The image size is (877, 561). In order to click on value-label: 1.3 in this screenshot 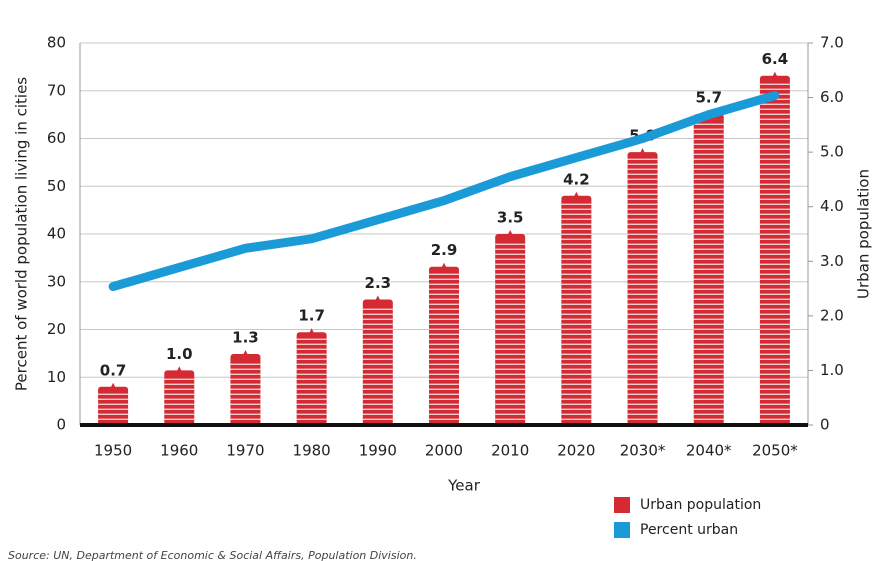, I will do `click(245, 338)`.